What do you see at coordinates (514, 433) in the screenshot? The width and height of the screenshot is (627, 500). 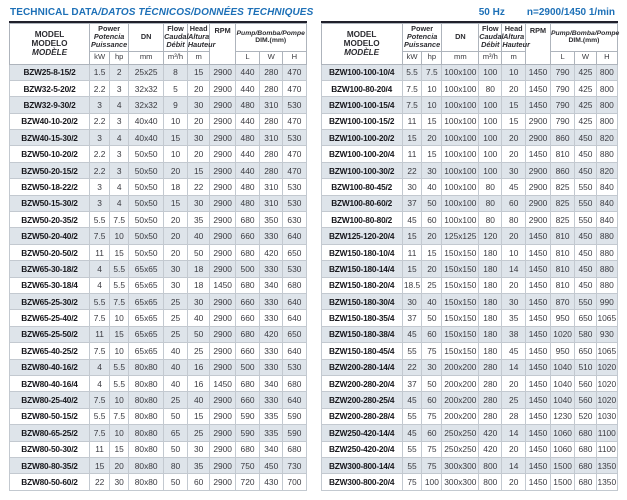 I see `value-cell: 14` at bounding box center [514, 433].